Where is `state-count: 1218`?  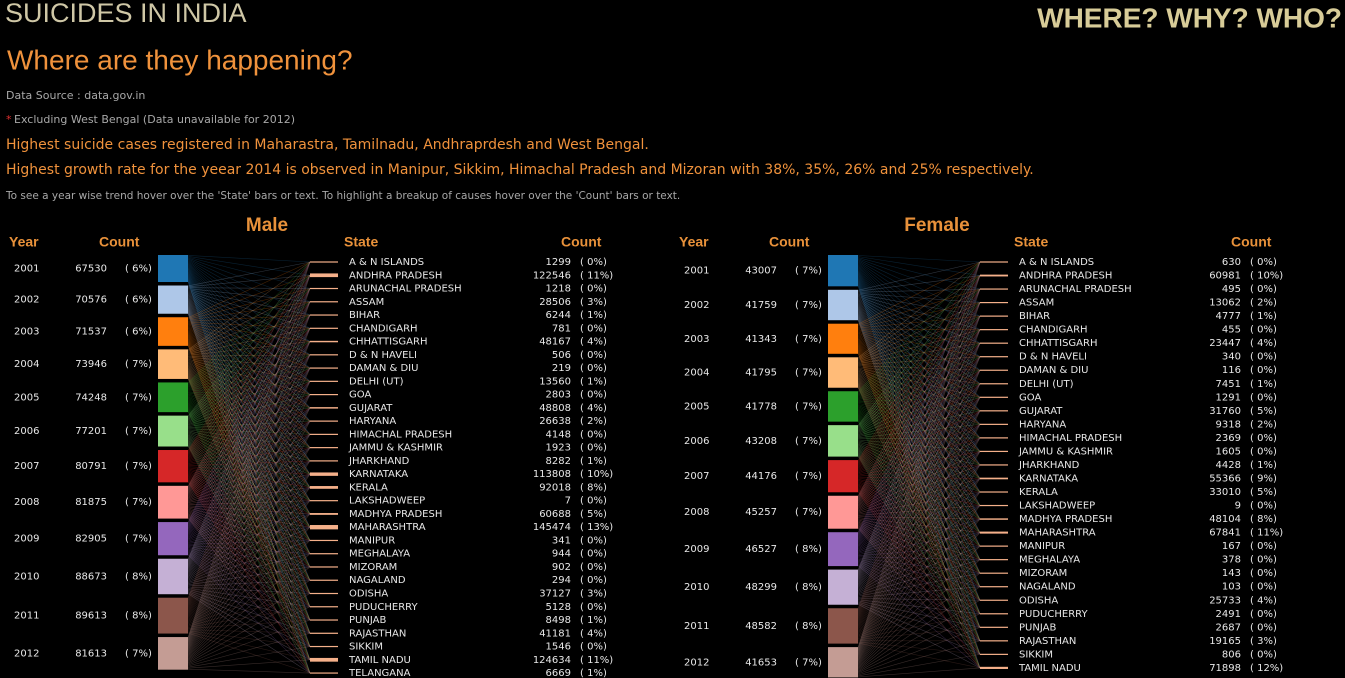
state-count: 1218 is located at coordinates (558, 289).